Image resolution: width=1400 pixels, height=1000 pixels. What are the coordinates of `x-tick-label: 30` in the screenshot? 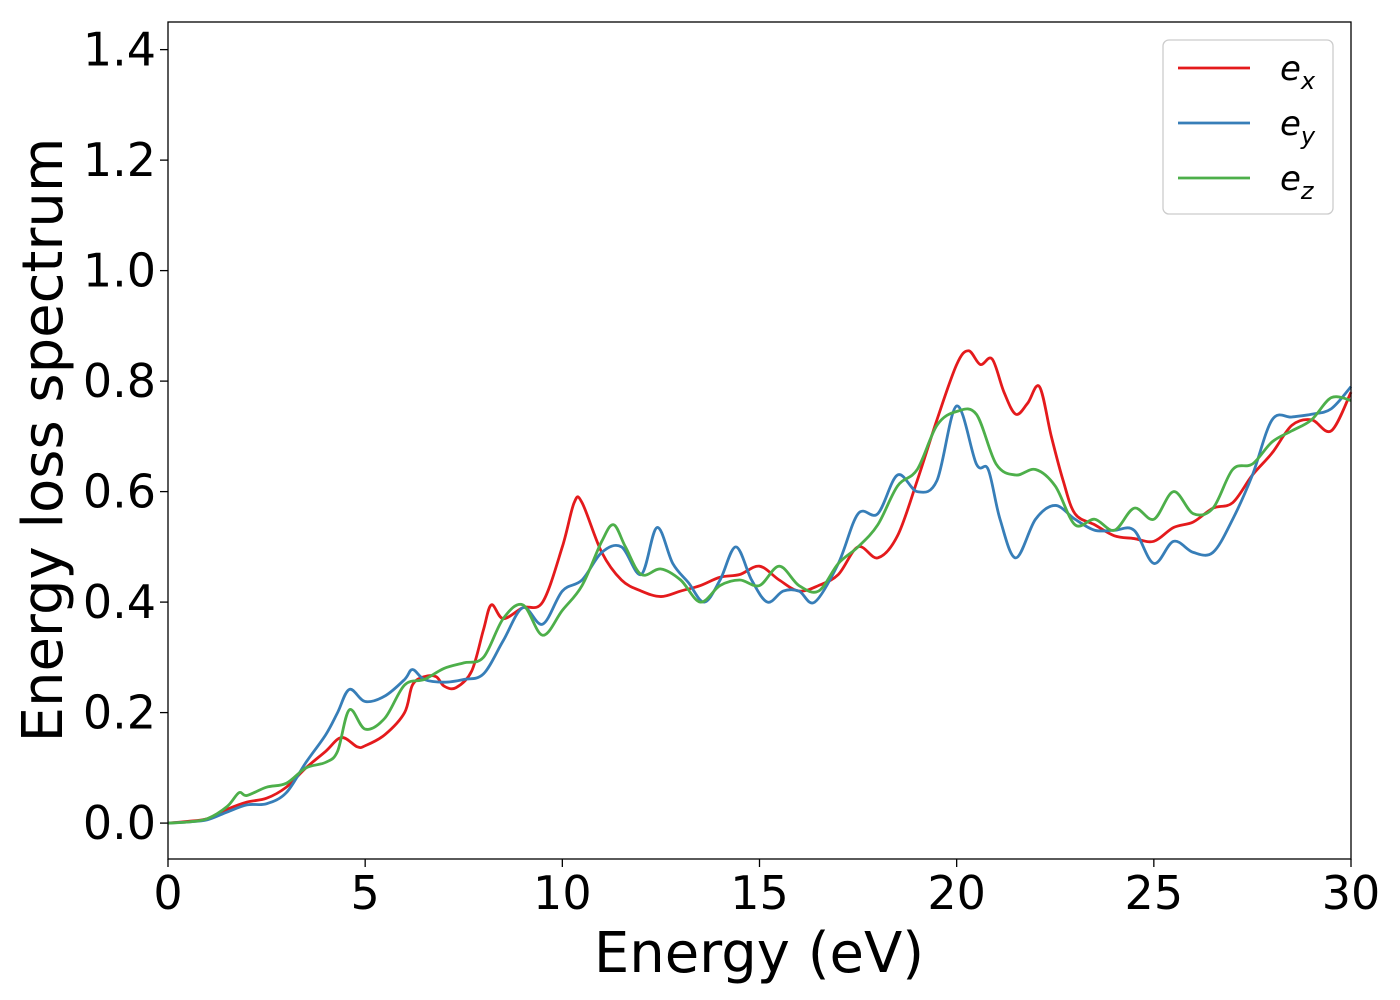 It's located at (1351, 893).